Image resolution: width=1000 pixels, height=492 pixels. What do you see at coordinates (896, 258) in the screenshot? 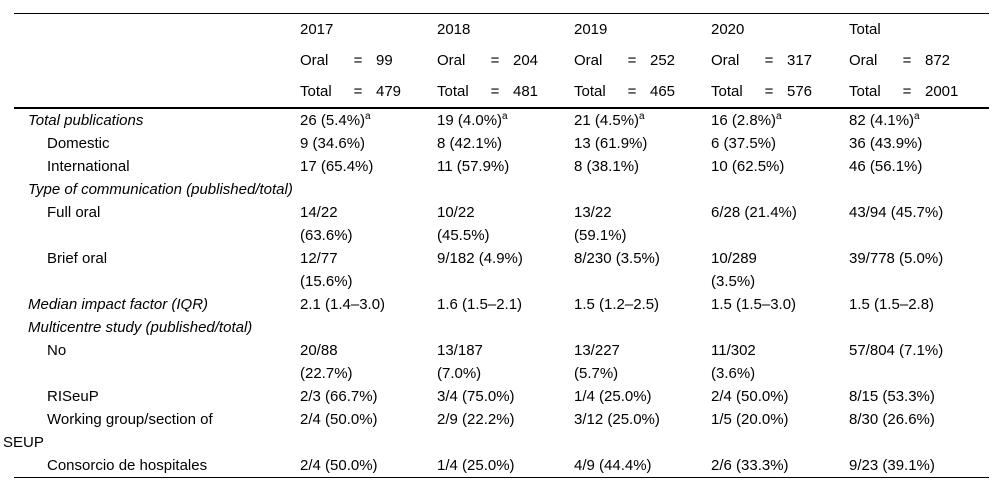
I see `cell-value: 39/778 (5.0%)` at bounding box center [896, 258].